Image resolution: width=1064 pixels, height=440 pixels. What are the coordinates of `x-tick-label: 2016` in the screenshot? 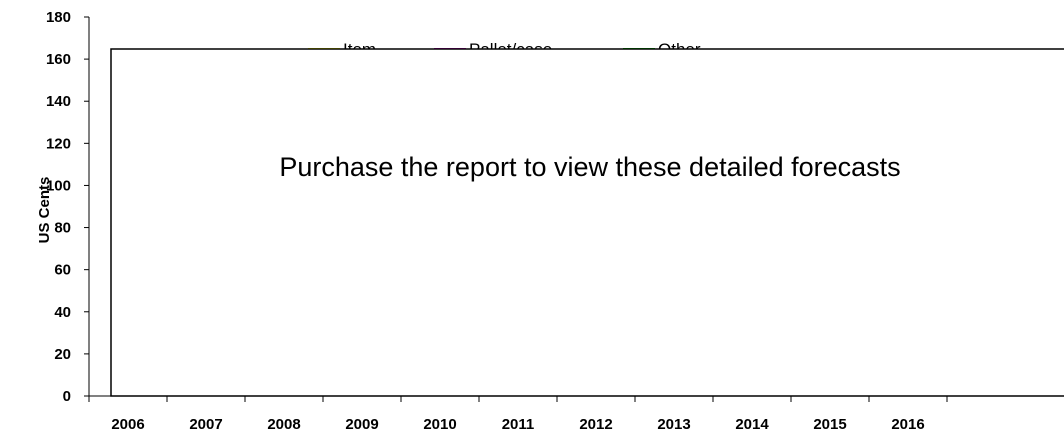 It's located at (907, 424).